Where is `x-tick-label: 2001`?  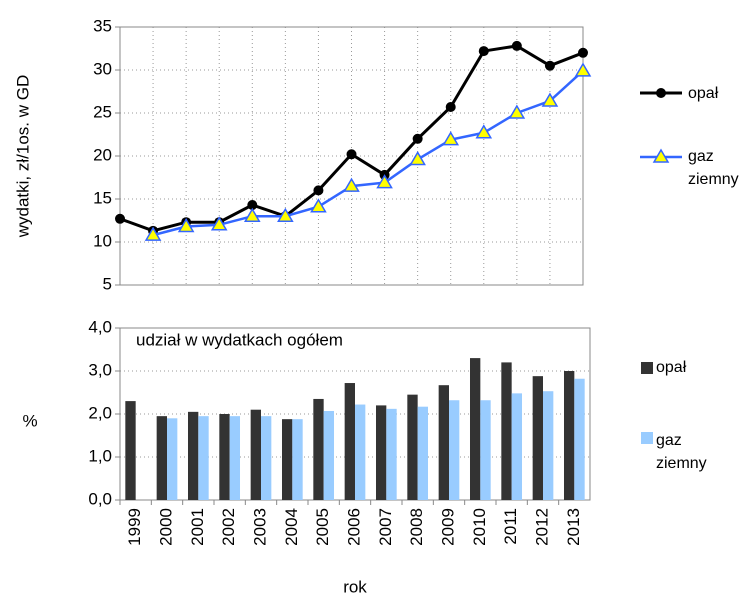
x-tick-label: 2001 is located at coordinates (197, 527).